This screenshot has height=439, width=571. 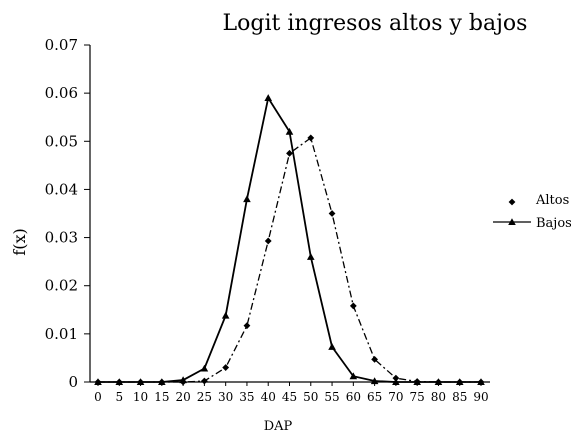 I want to click on x-tick-label: 5, so click(x=119, y=397).